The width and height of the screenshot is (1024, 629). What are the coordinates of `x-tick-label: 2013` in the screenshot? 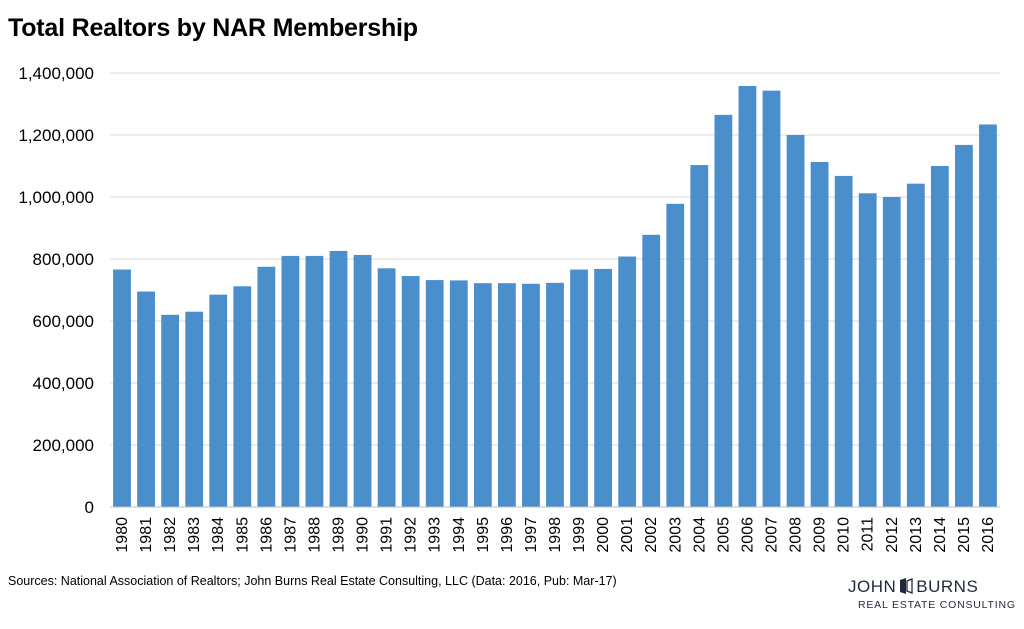 It's located at (916, 535).